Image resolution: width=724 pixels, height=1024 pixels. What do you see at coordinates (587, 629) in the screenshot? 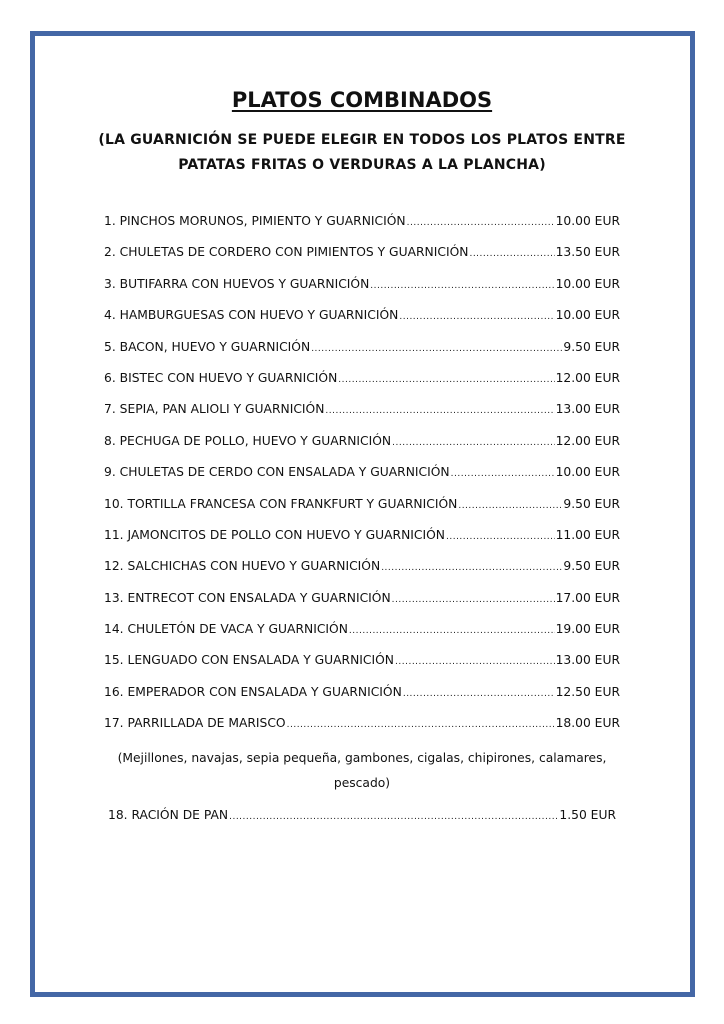
I see `item-price: 19.00 EUR` at bounding box center [587, 629].